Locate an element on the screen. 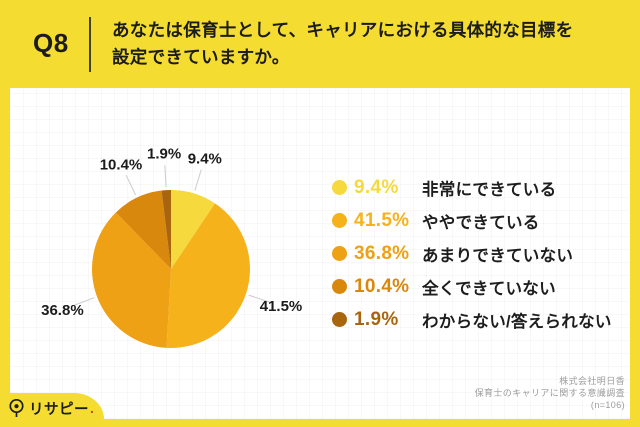  bottom-strip is located at coordinates (320, 423).